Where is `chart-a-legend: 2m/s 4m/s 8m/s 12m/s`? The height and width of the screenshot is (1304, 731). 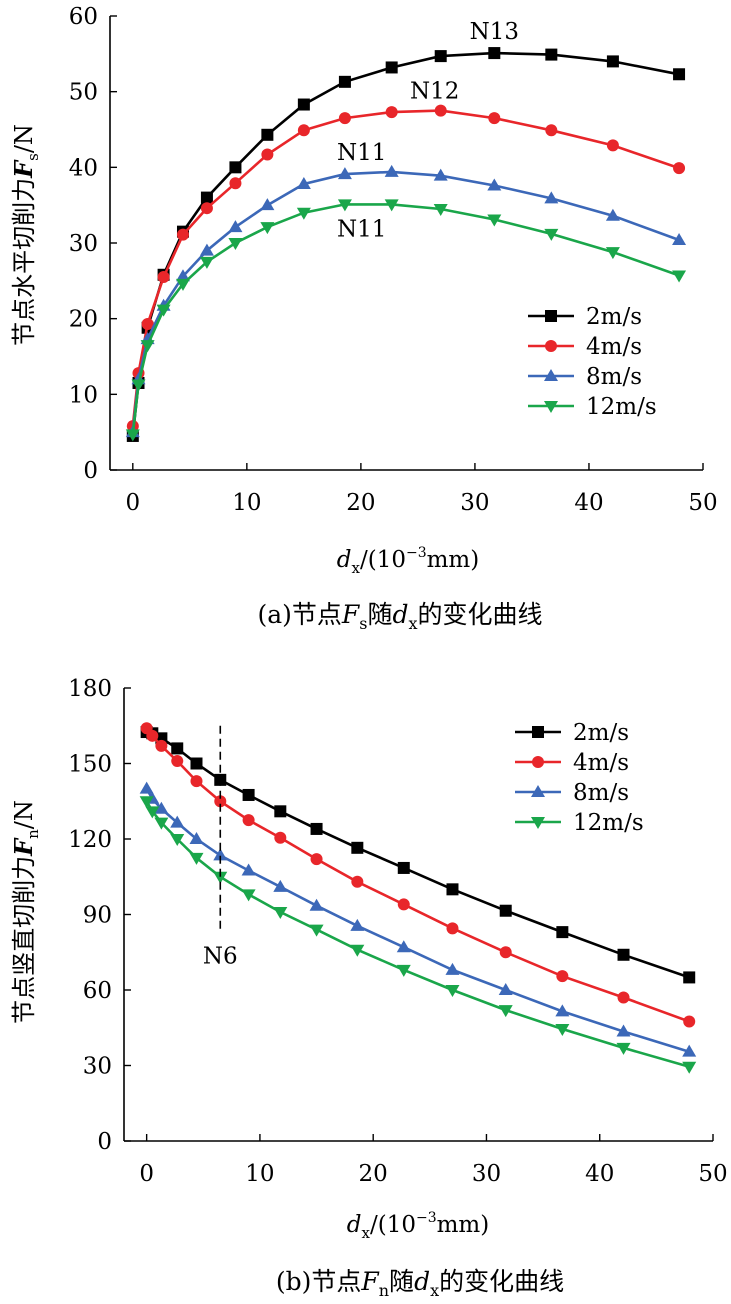 chart-a-legend: 2m/s 4m/s 8m/s 12m/s is located at coordinates (592, 362).